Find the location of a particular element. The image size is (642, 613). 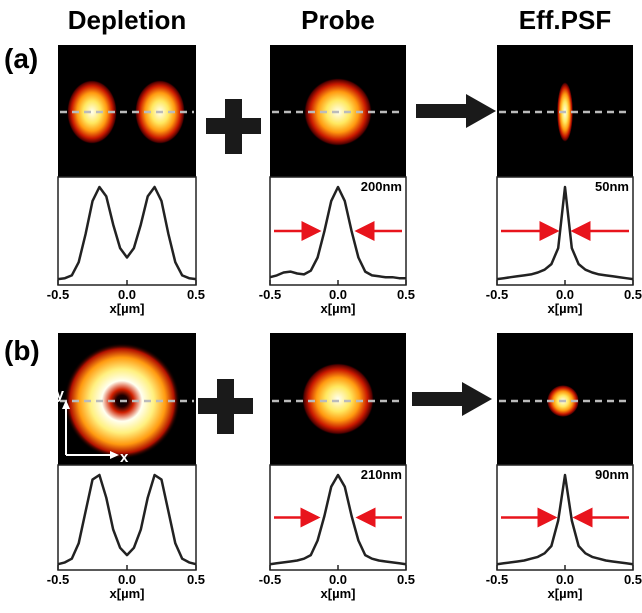

axis-arrow-label: y is located at coordinates (60, 394).